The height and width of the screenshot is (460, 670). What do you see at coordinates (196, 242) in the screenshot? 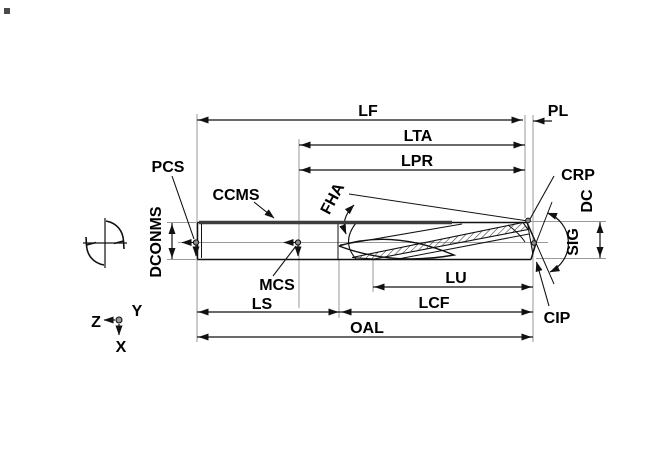
I see `pcs-point` at bounding box center [196, 242].